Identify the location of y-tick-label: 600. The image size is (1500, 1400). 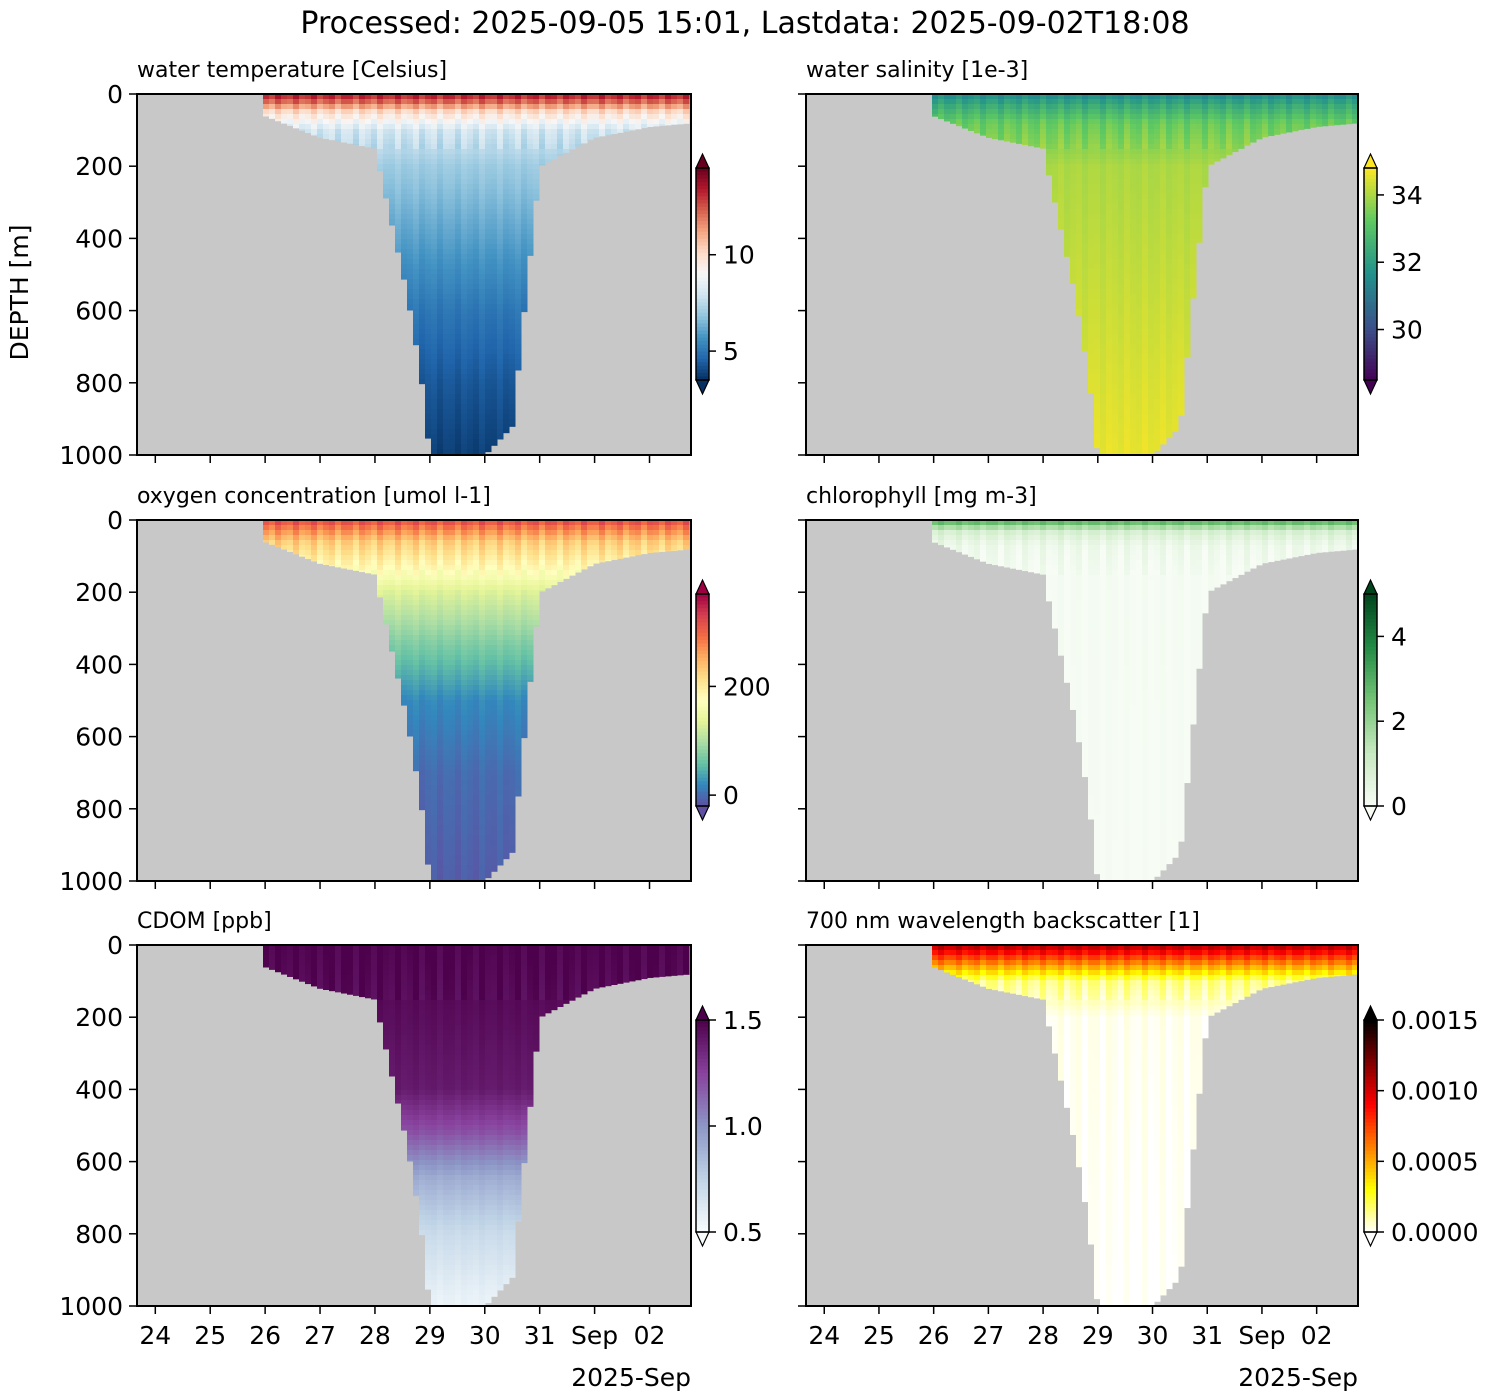
(99, 311).